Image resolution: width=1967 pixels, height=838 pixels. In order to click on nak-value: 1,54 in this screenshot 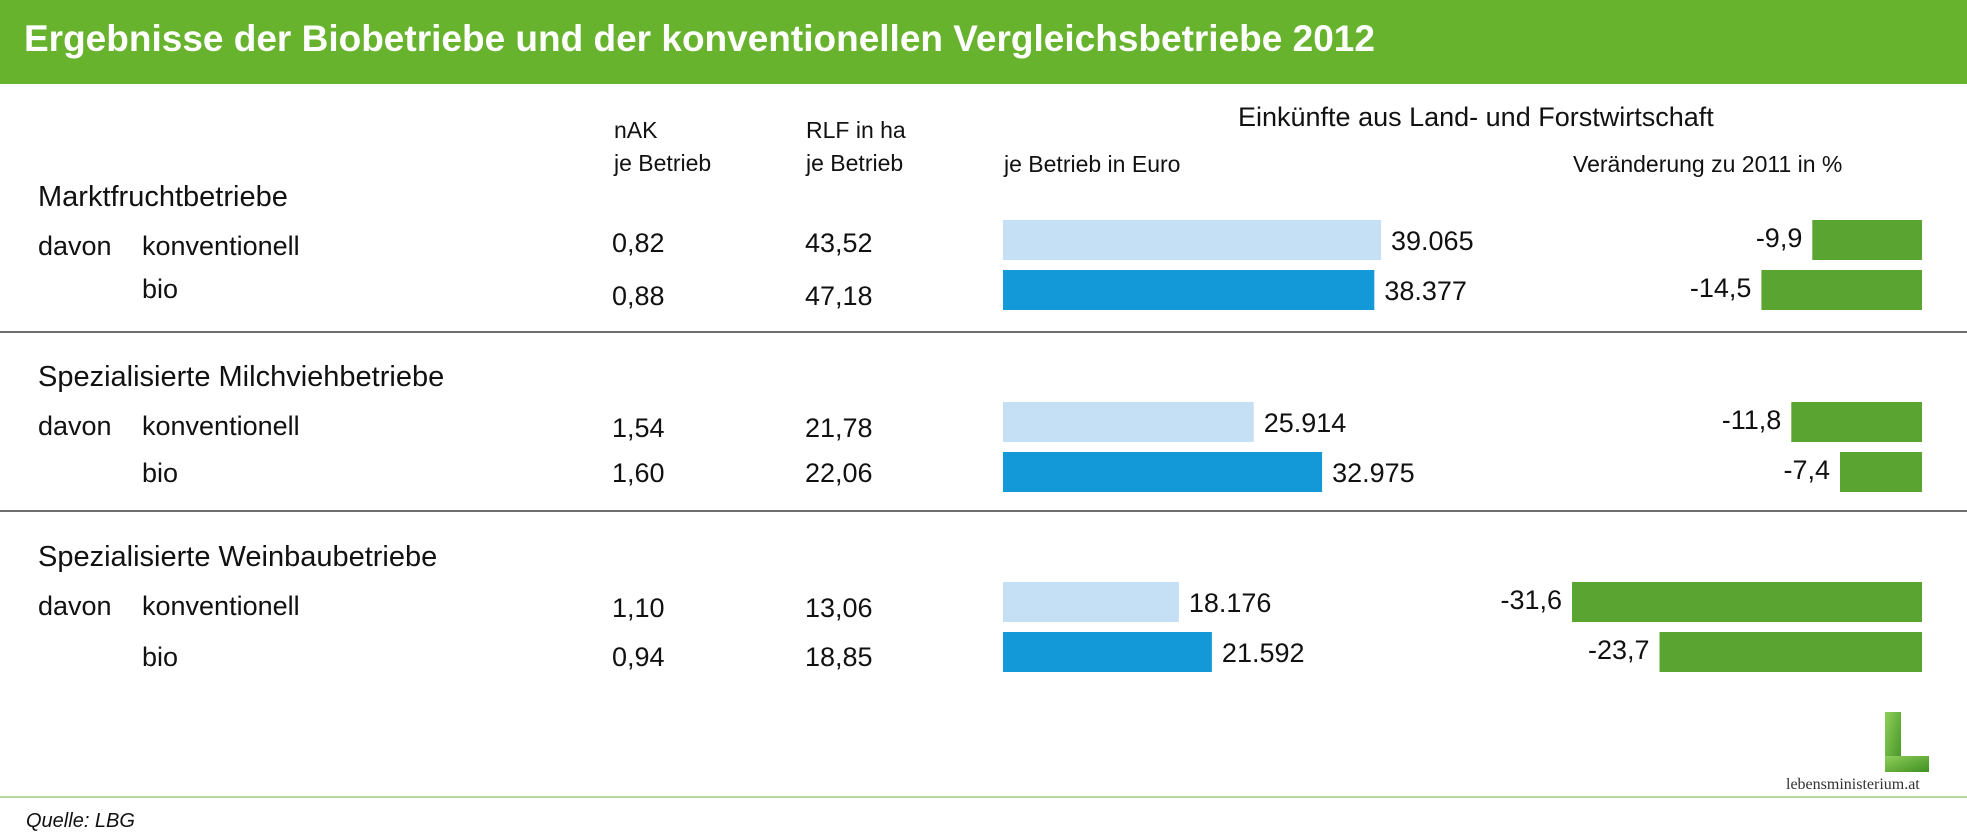, I will do `click(638, 428)`.